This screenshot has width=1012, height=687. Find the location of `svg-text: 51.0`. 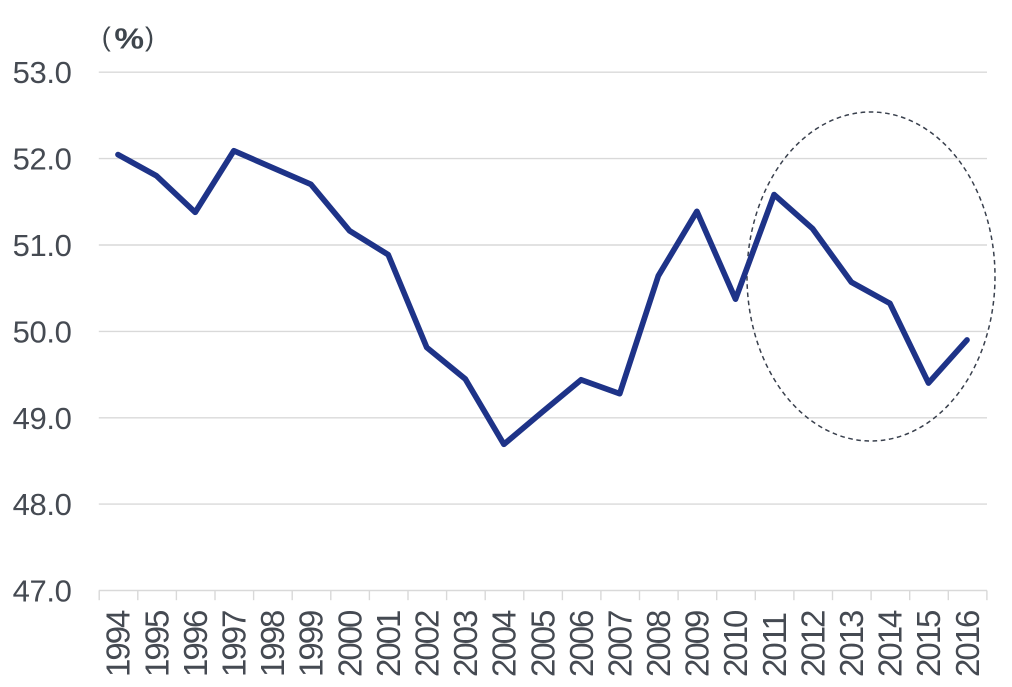

svg-text: 51.0 is located at coordinates (42, 245).